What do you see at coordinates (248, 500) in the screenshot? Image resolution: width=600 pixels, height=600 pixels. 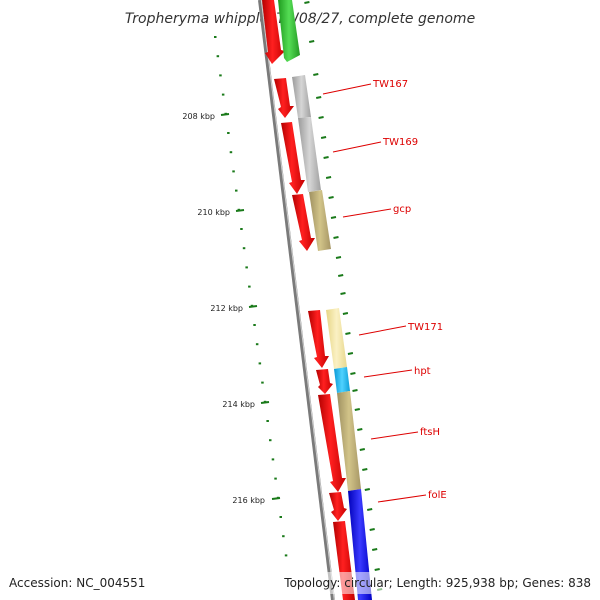 I see `scale-label-216: 216 kbp` at bounding box center [248, 500].